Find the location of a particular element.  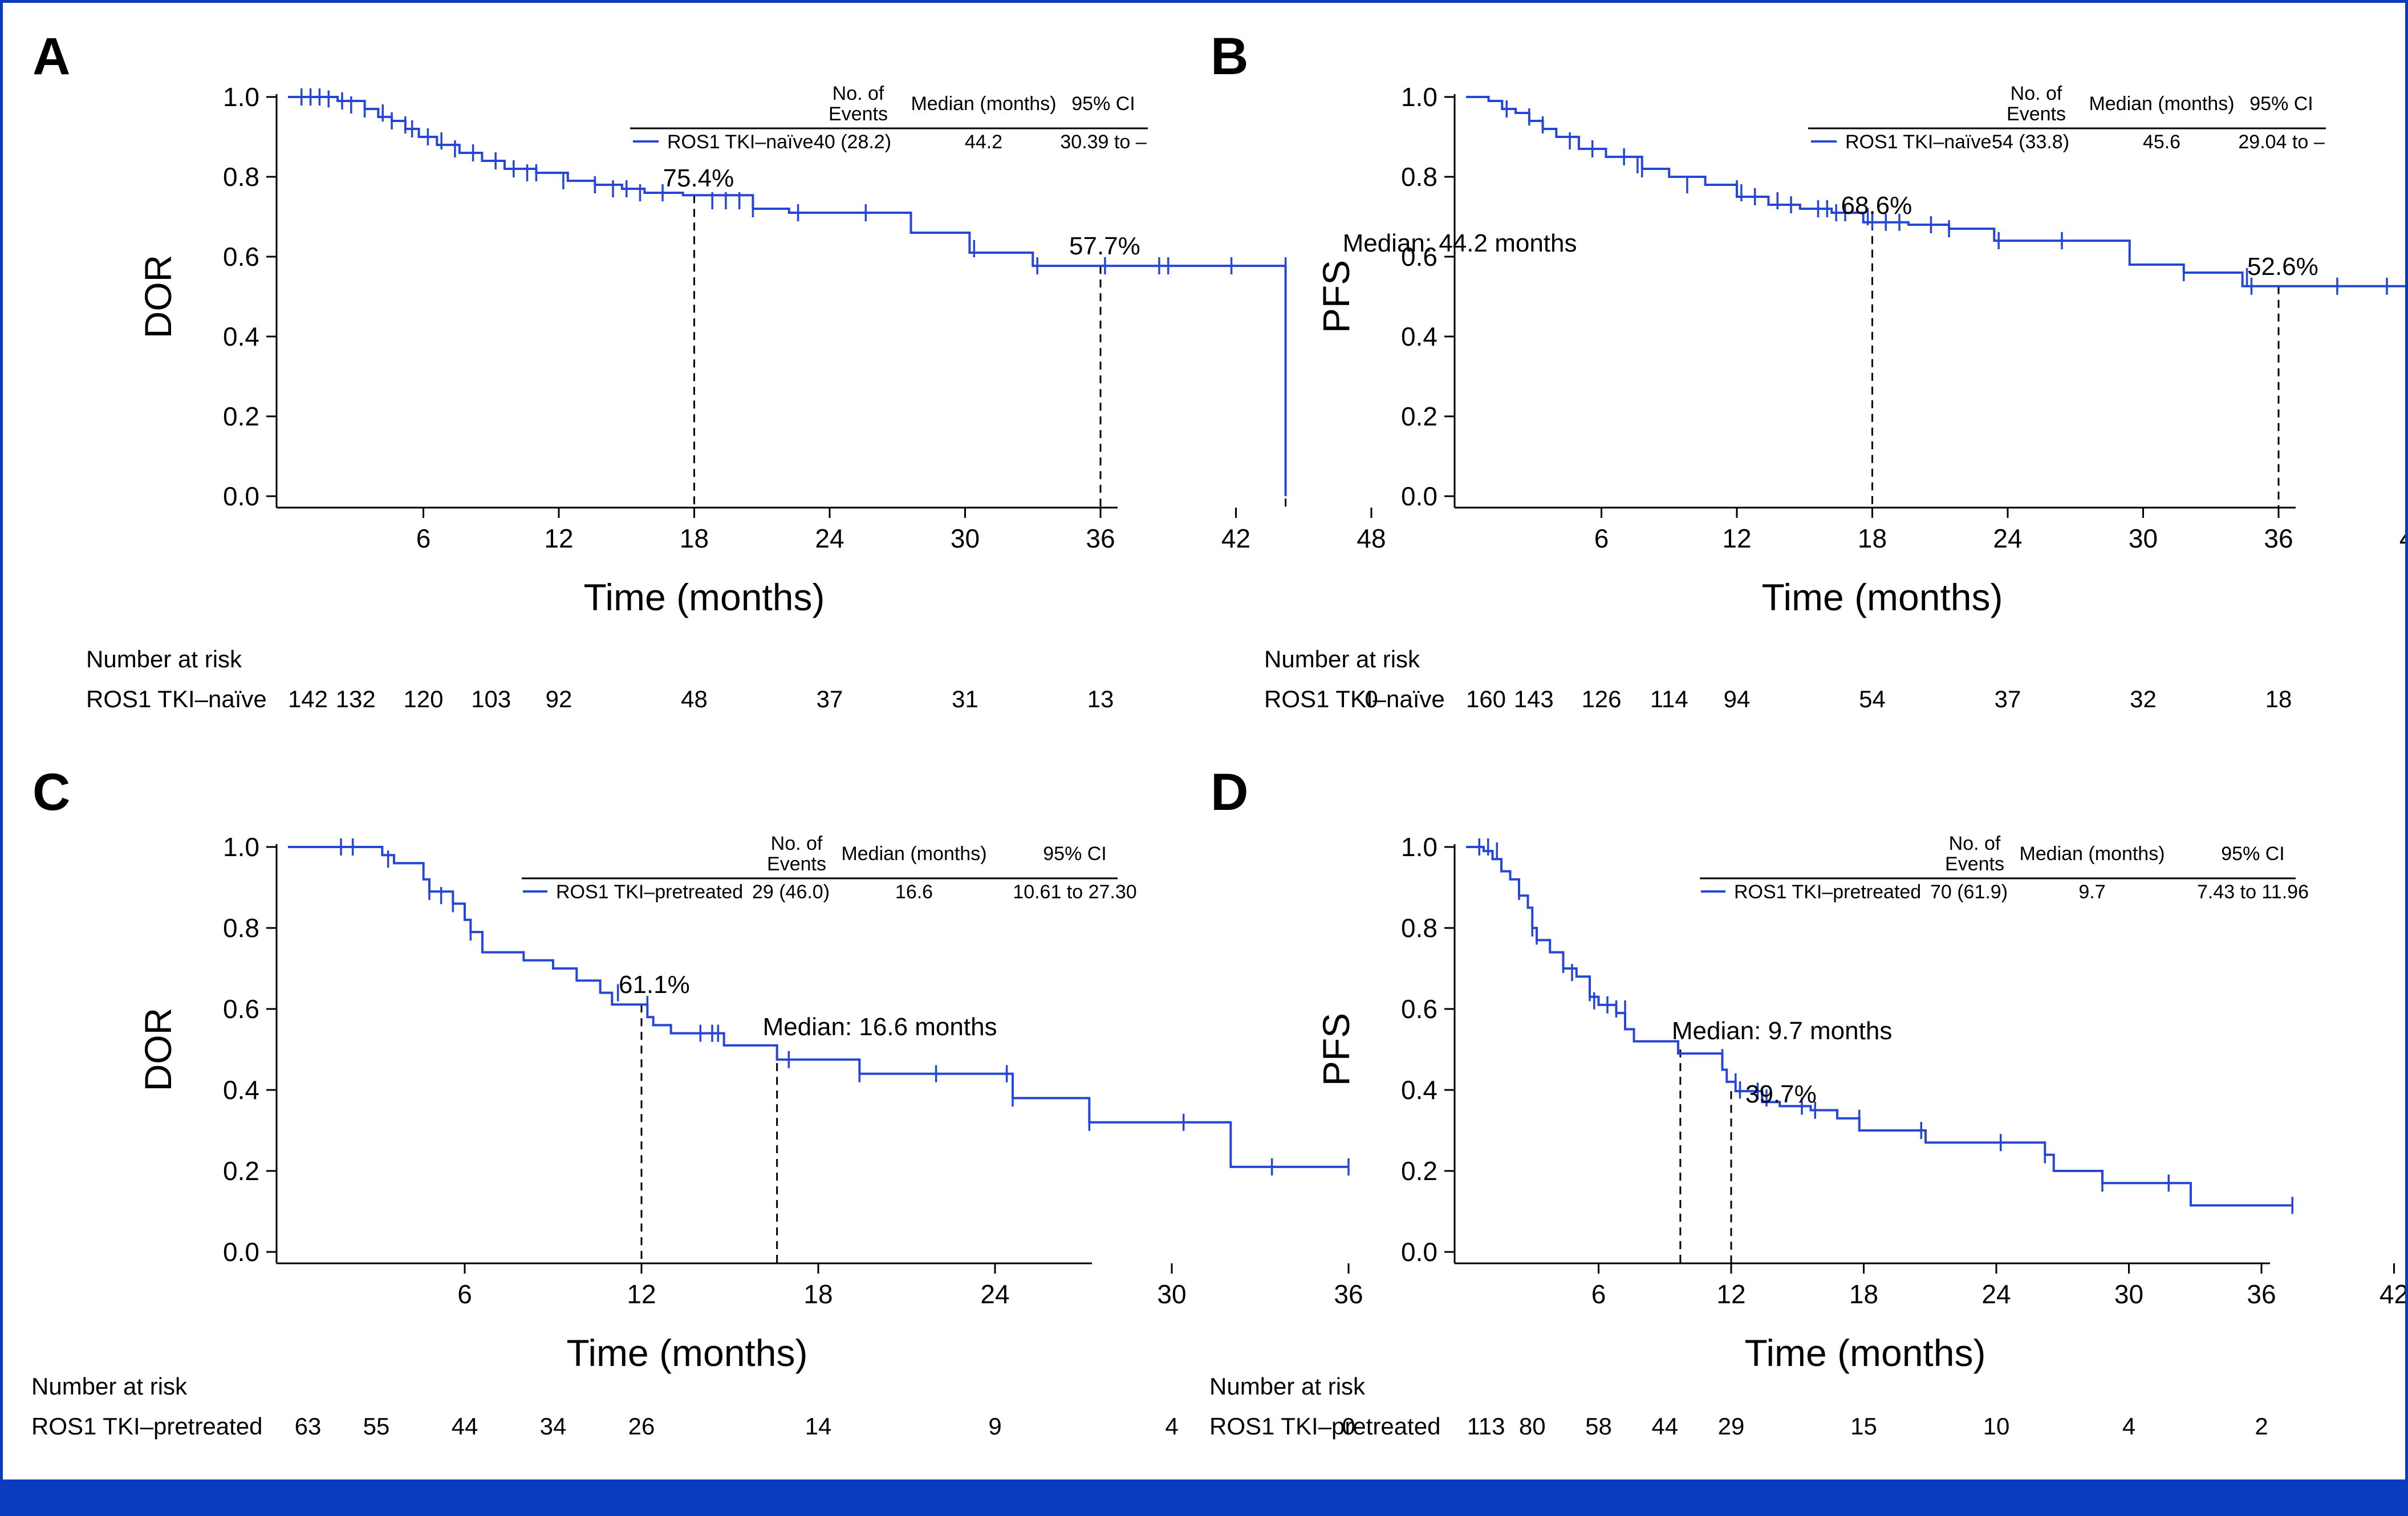

panel-d-annotation: Median: 9.7 months is located at coordinates (1782, 1031).